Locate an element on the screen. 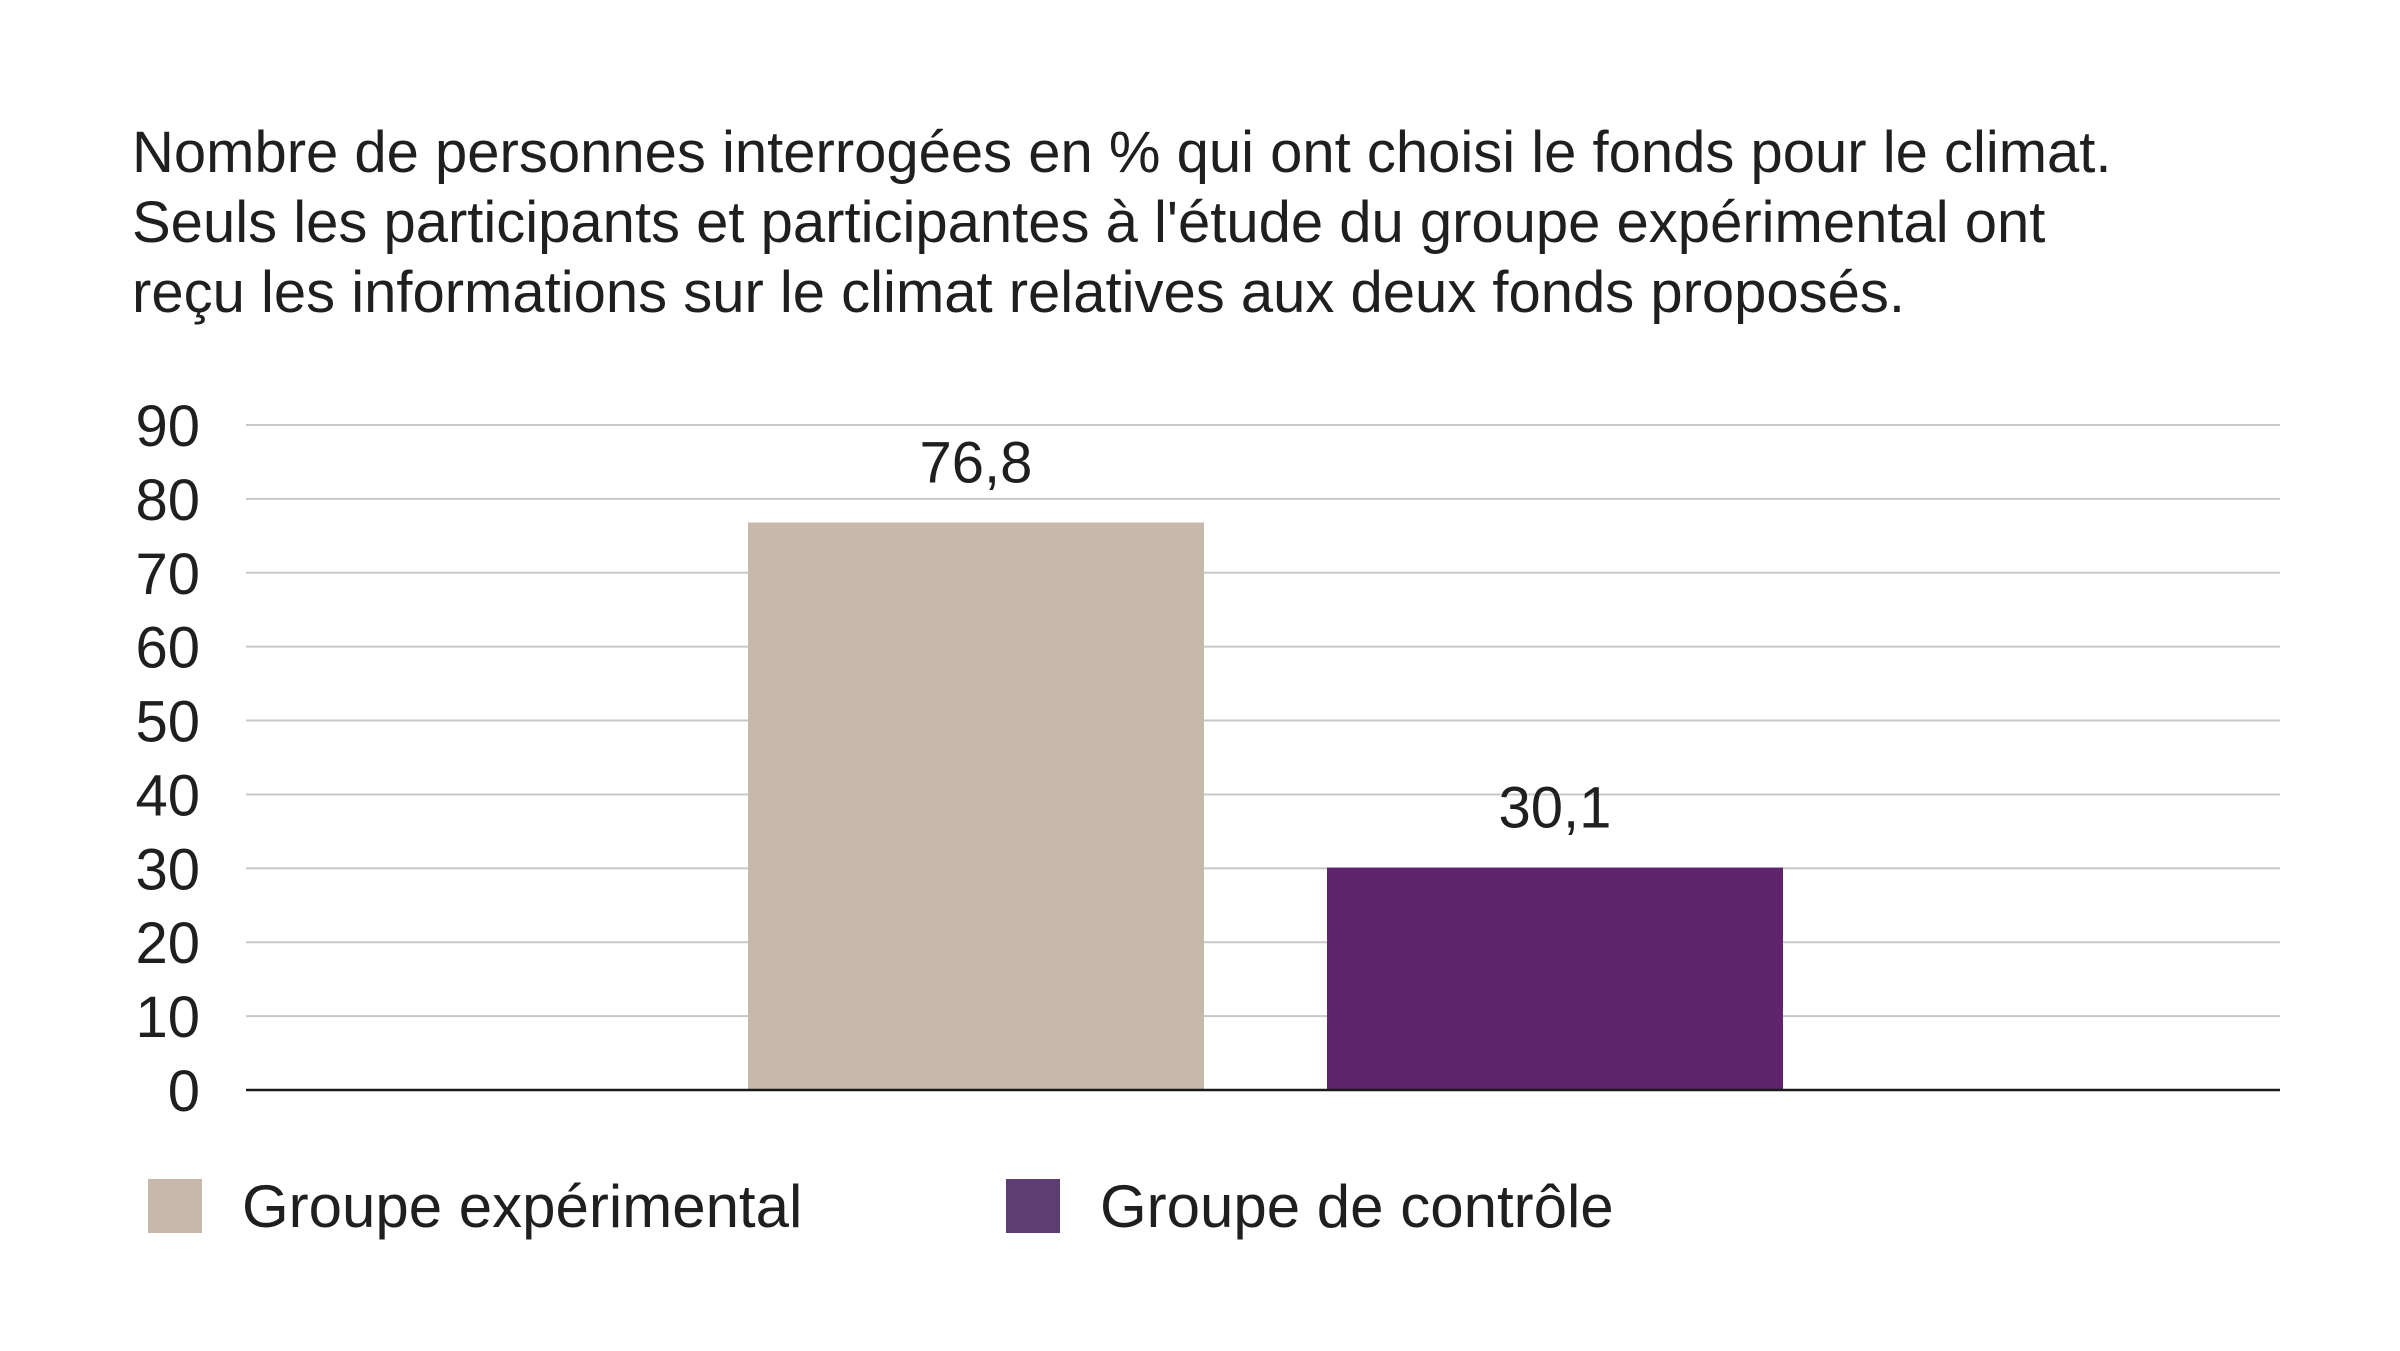  y-tick-label-70: 70 is located at coordinates (167, 574).